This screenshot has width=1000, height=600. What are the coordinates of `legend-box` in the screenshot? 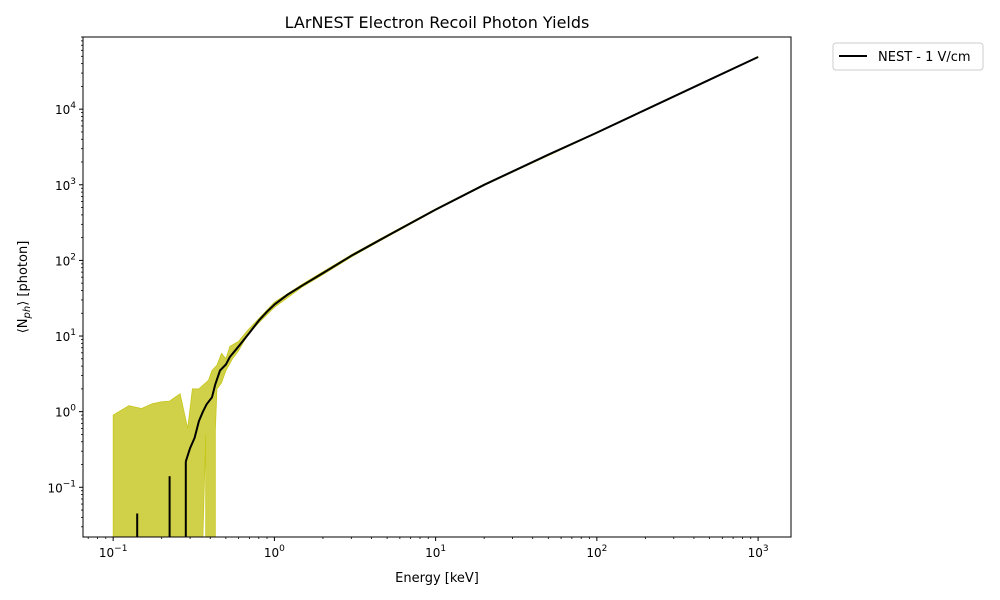 It's located at (908, 56).